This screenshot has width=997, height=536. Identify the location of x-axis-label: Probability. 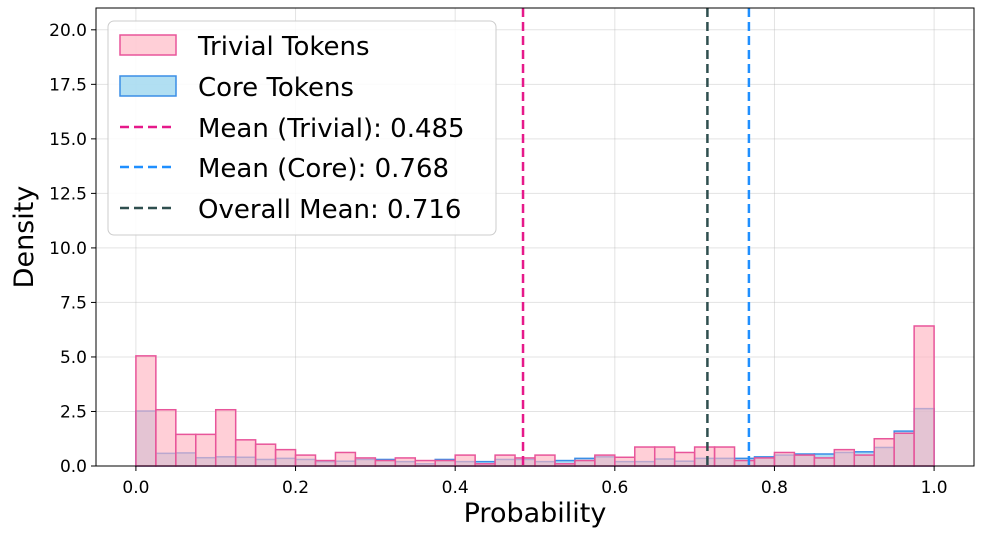
(535, 513).